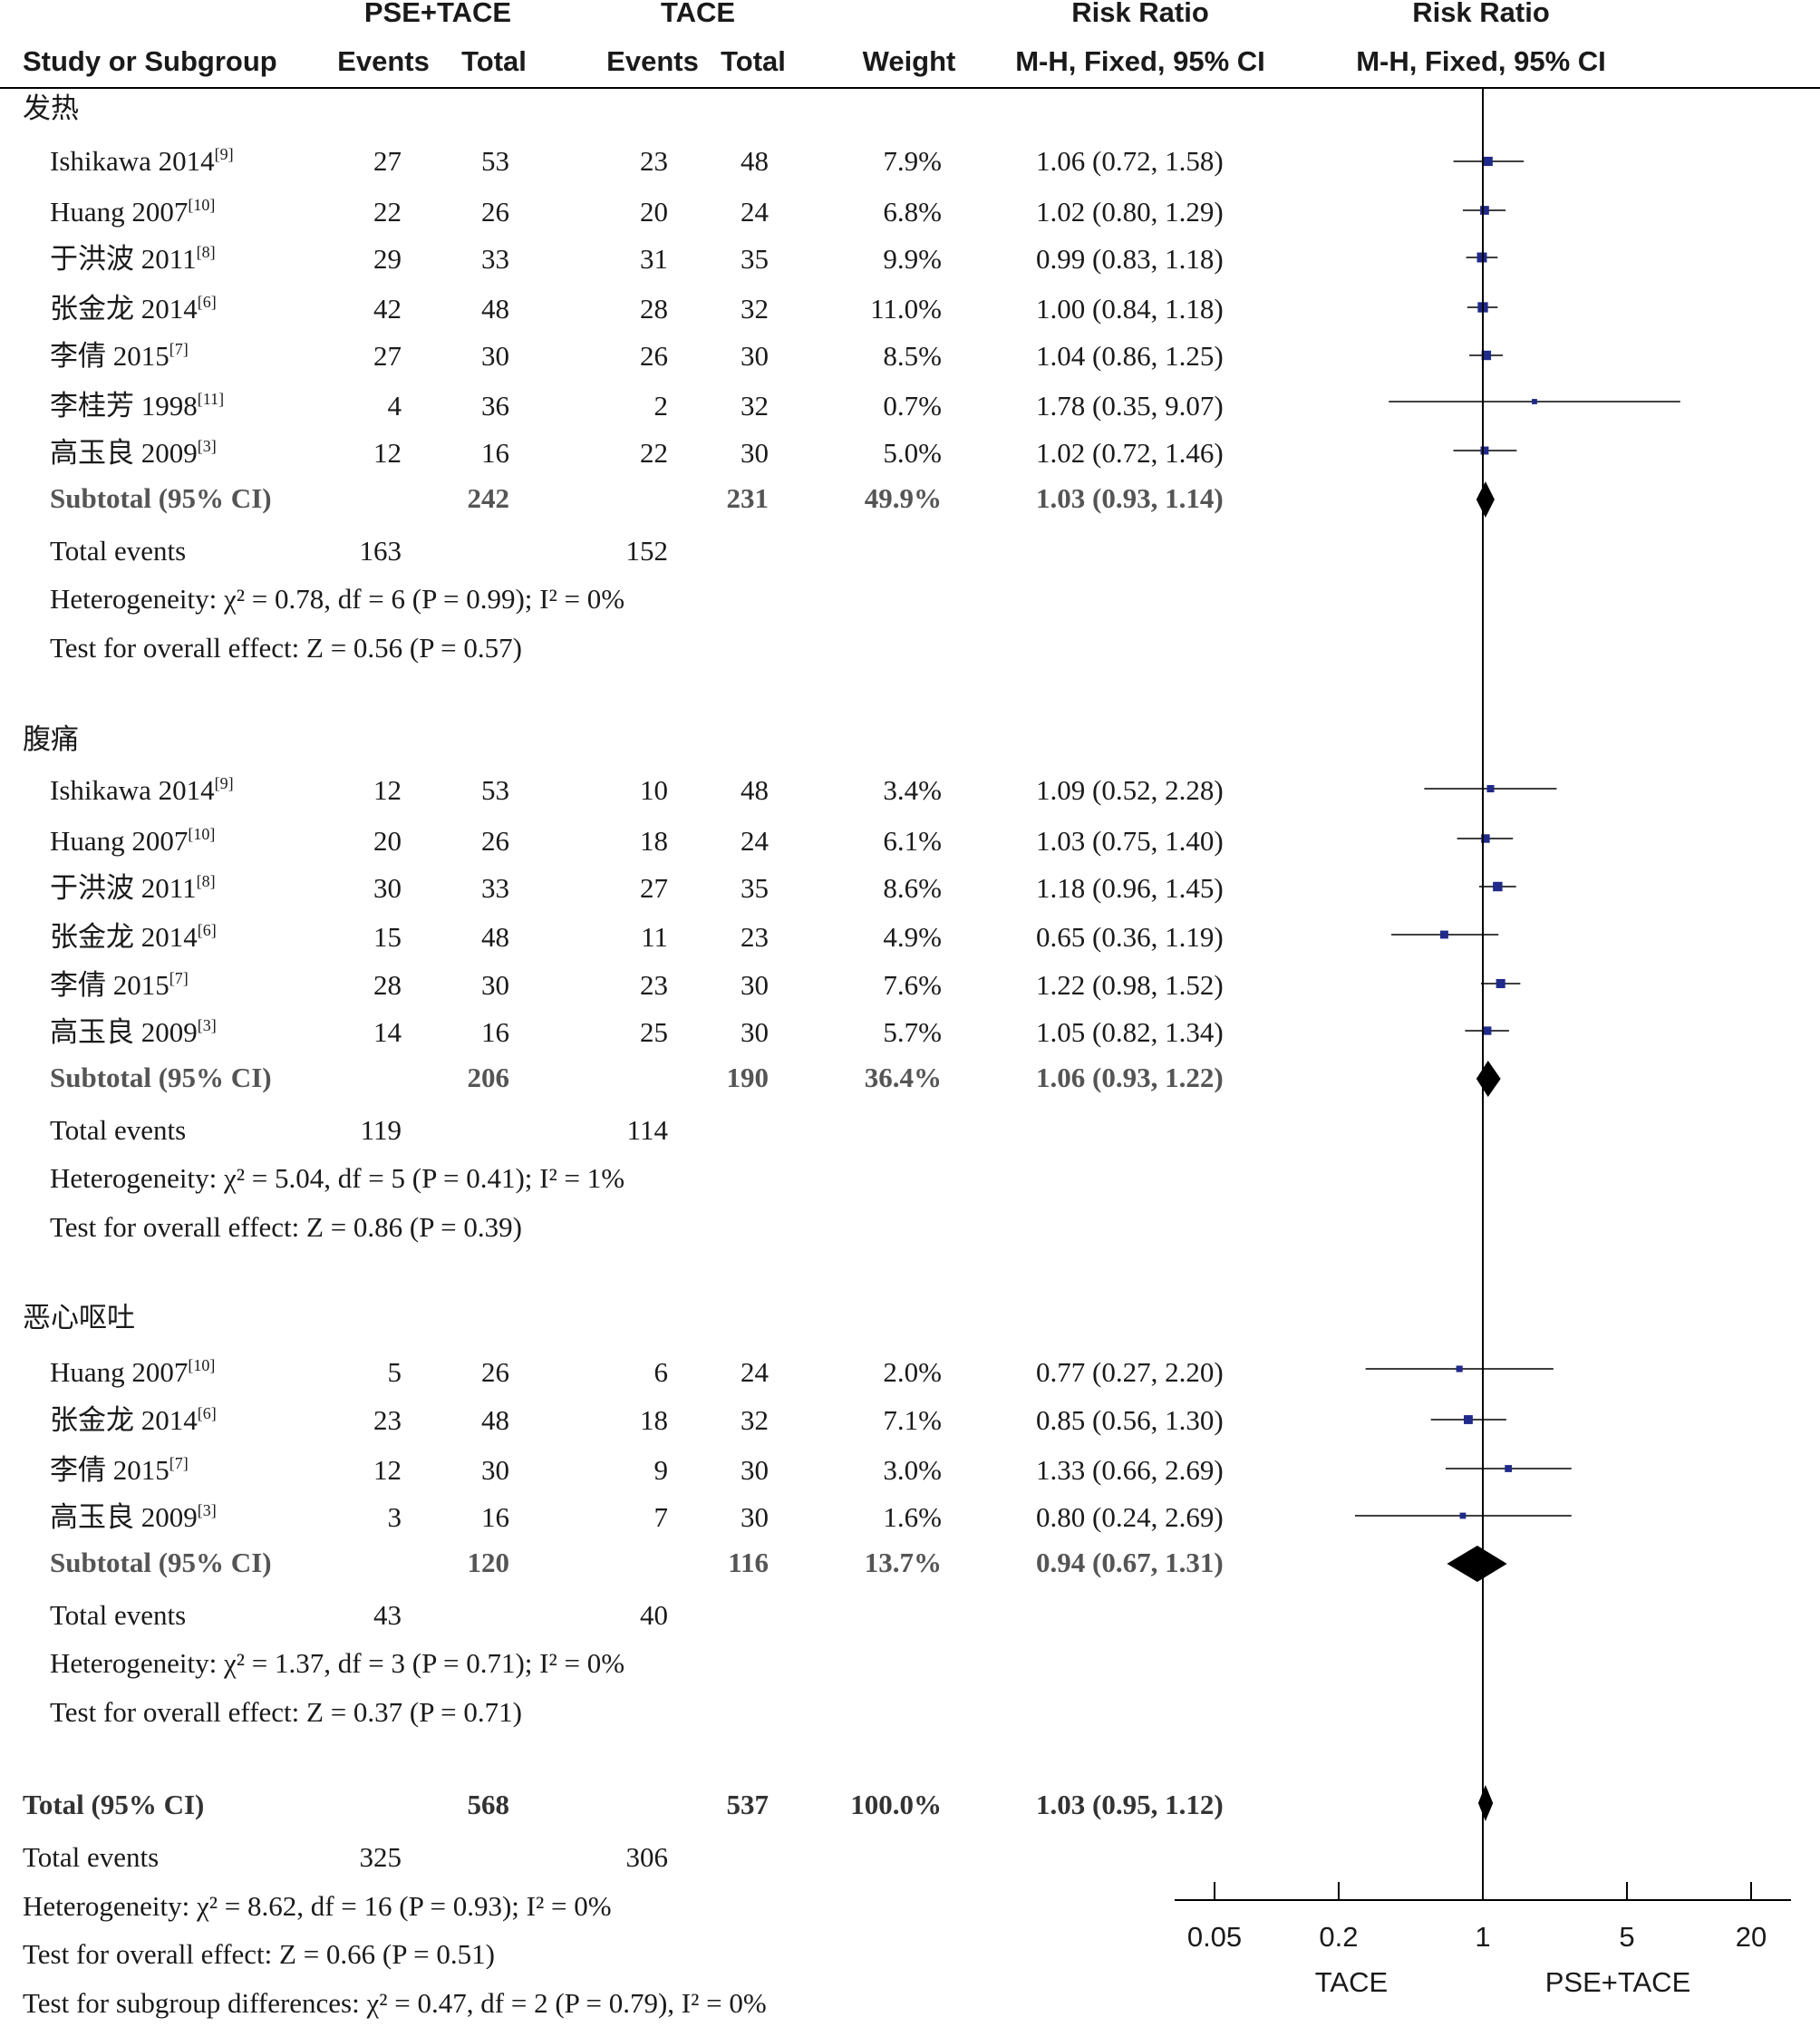 This screenshot has height=2027, width=1820. What do you see at coordinates (388, 985) in the screenshot?
I see `study-events1: 28` at bounding box center [388, 985].